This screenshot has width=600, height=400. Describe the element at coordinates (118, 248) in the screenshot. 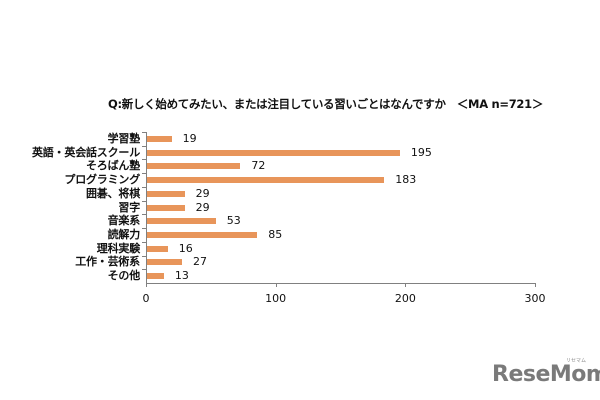

I see `category-label: 理科実験` at that location.